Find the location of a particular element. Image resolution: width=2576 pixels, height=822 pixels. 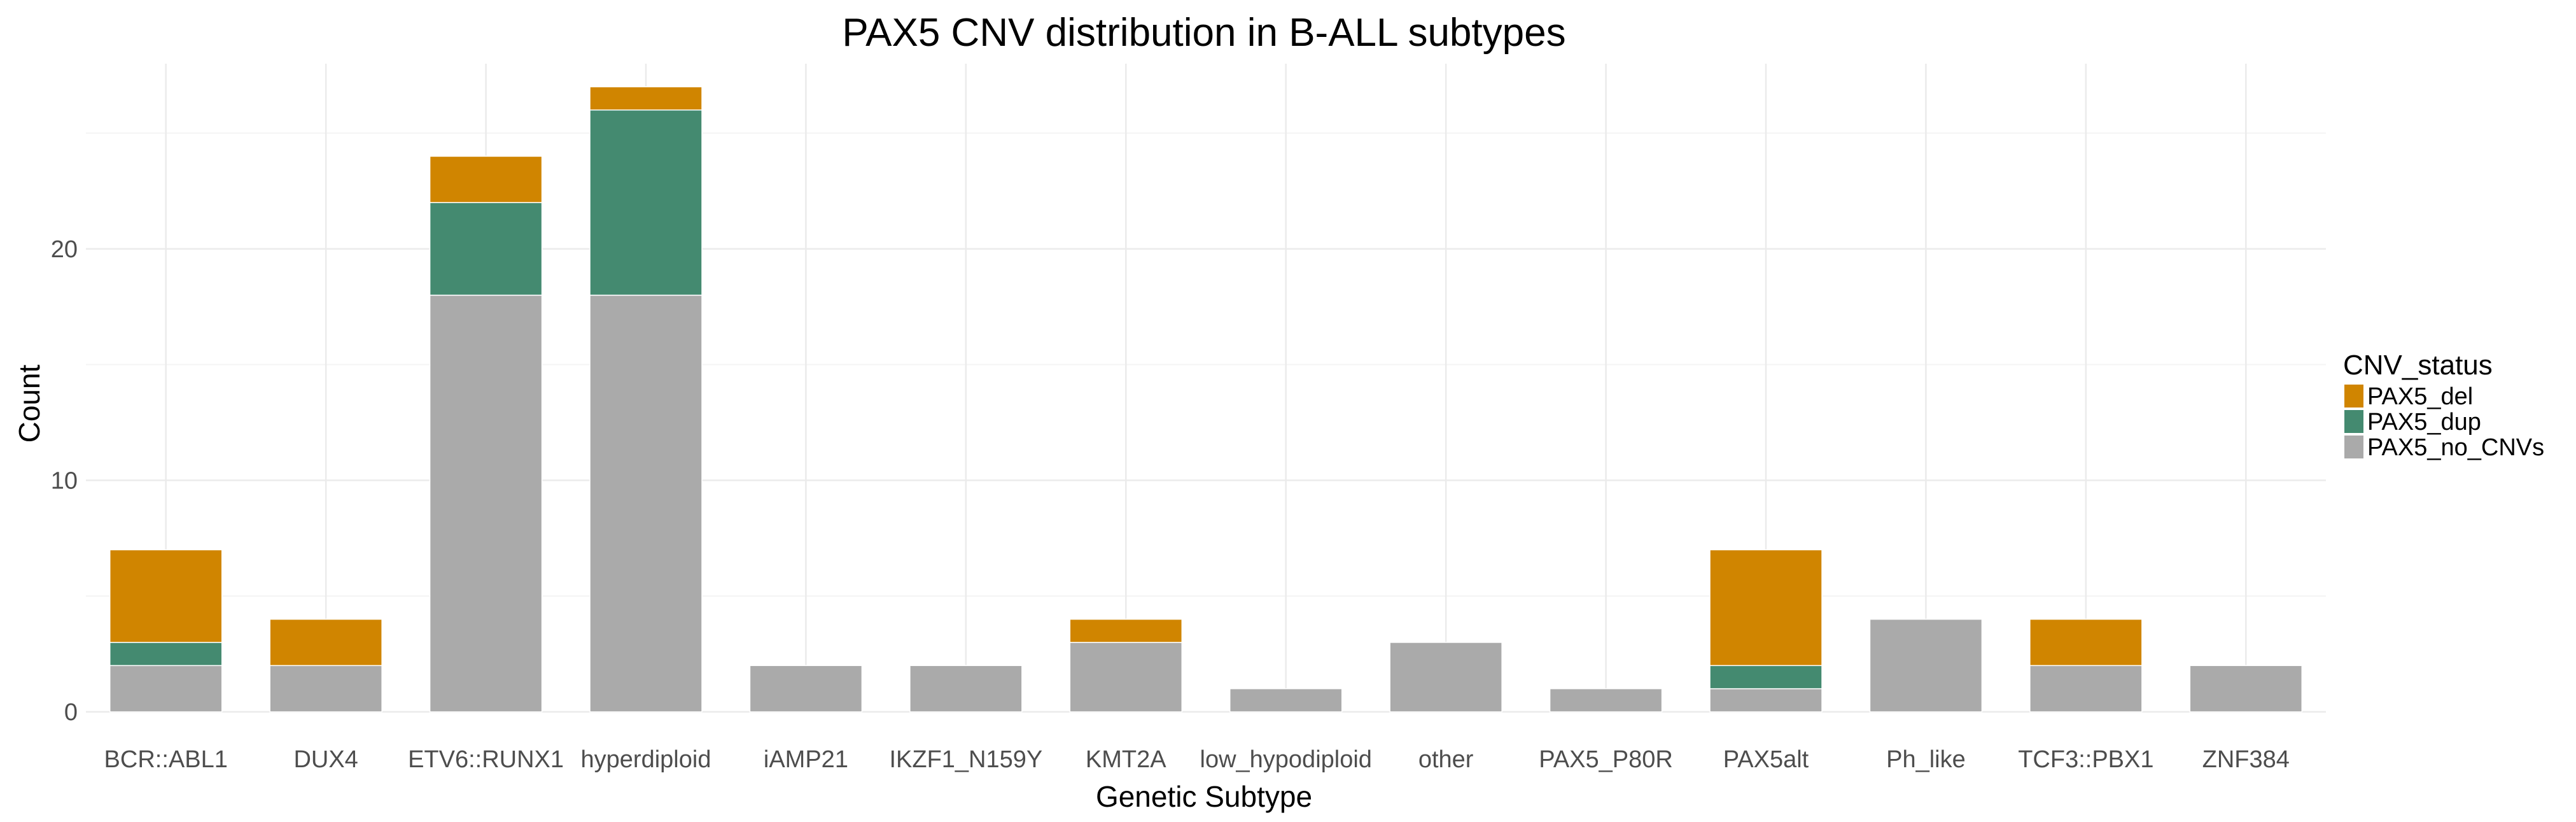

x-tick-label: ZNF384 is located at coordinates (2246, 759).